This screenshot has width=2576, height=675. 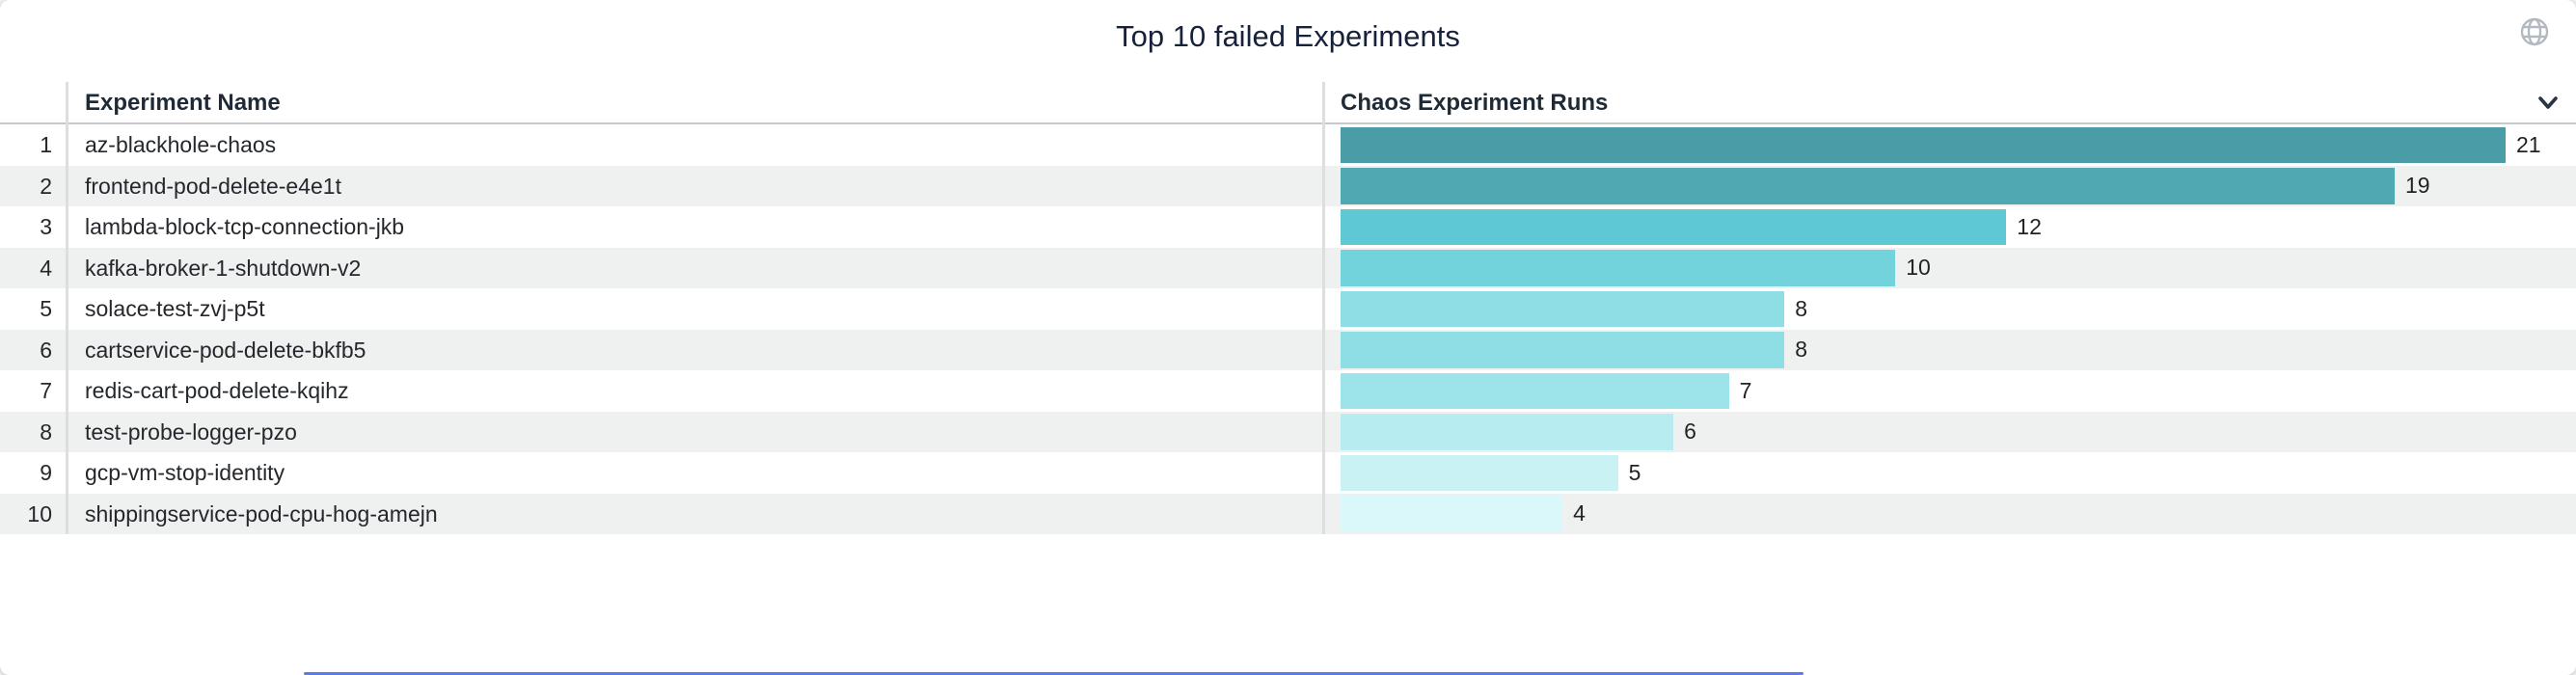 I want to click on column-header-chaos-experiment-runs: Chaos Experiment Runs, so click(x=1475, y=103).